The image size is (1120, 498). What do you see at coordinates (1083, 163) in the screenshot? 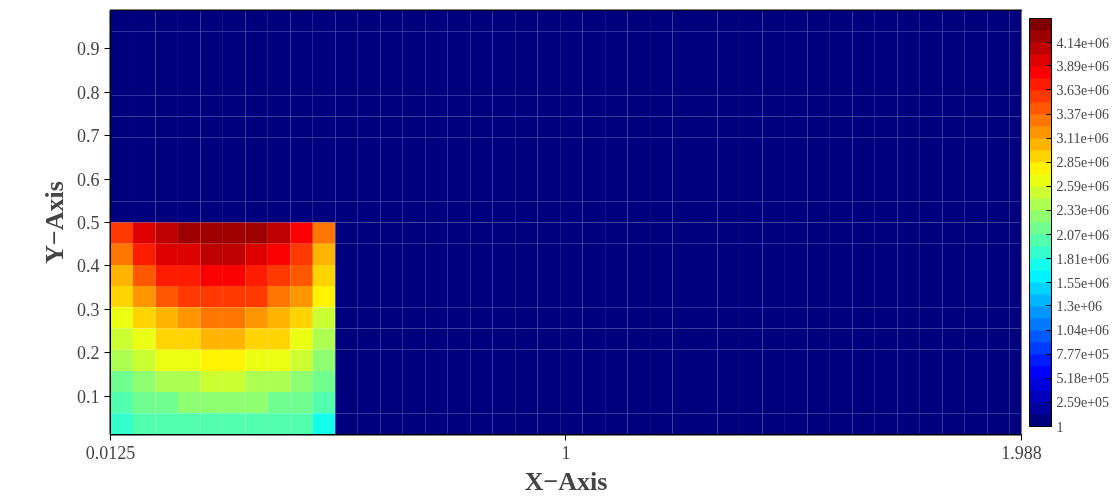
I see `color-bar-label: 2.85e+06` at bounding box center [1083, 163].